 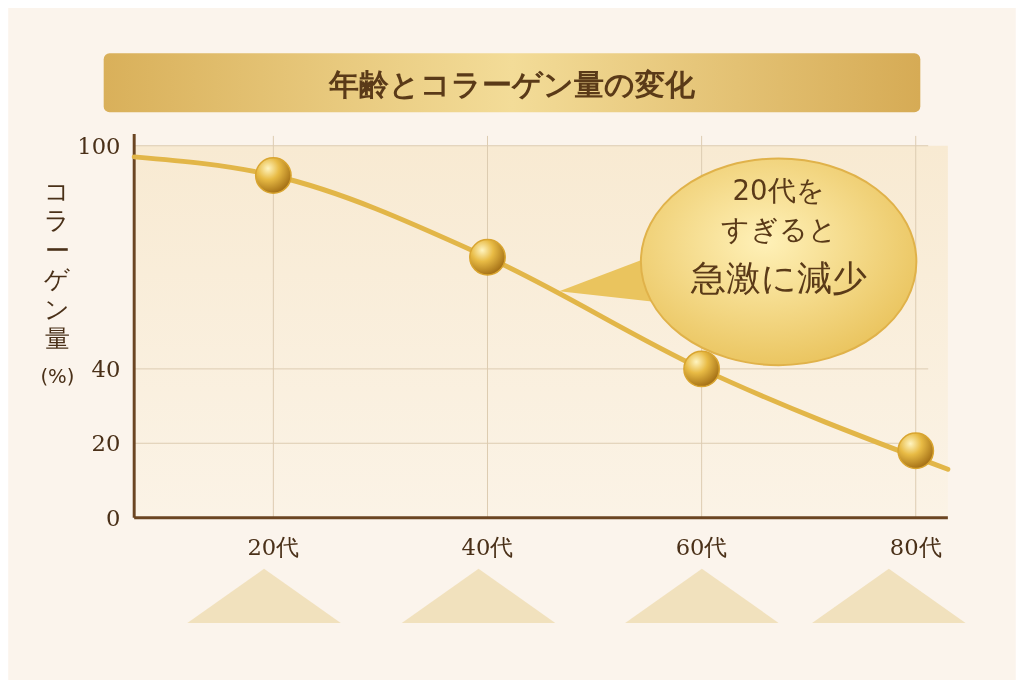 I want to click on y-tick-label: 20, so click(x=106, y=443).